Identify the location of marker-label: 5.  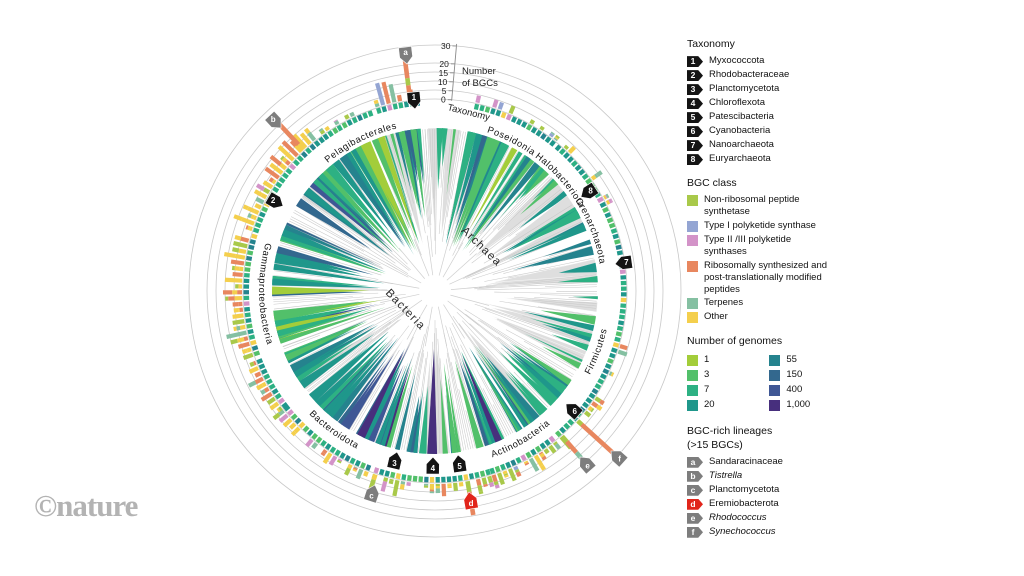
(459, 466).